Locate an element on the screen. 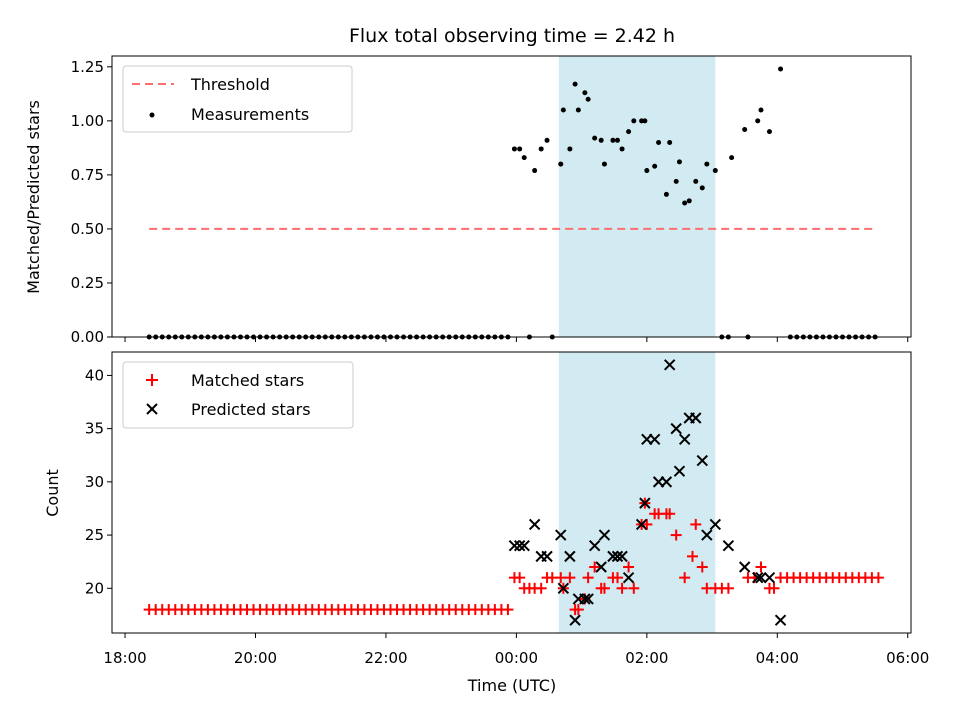 The width and height of the screenshot is (960, 724). x-tick-label: 04:00 is located at coordinates (777, 658).